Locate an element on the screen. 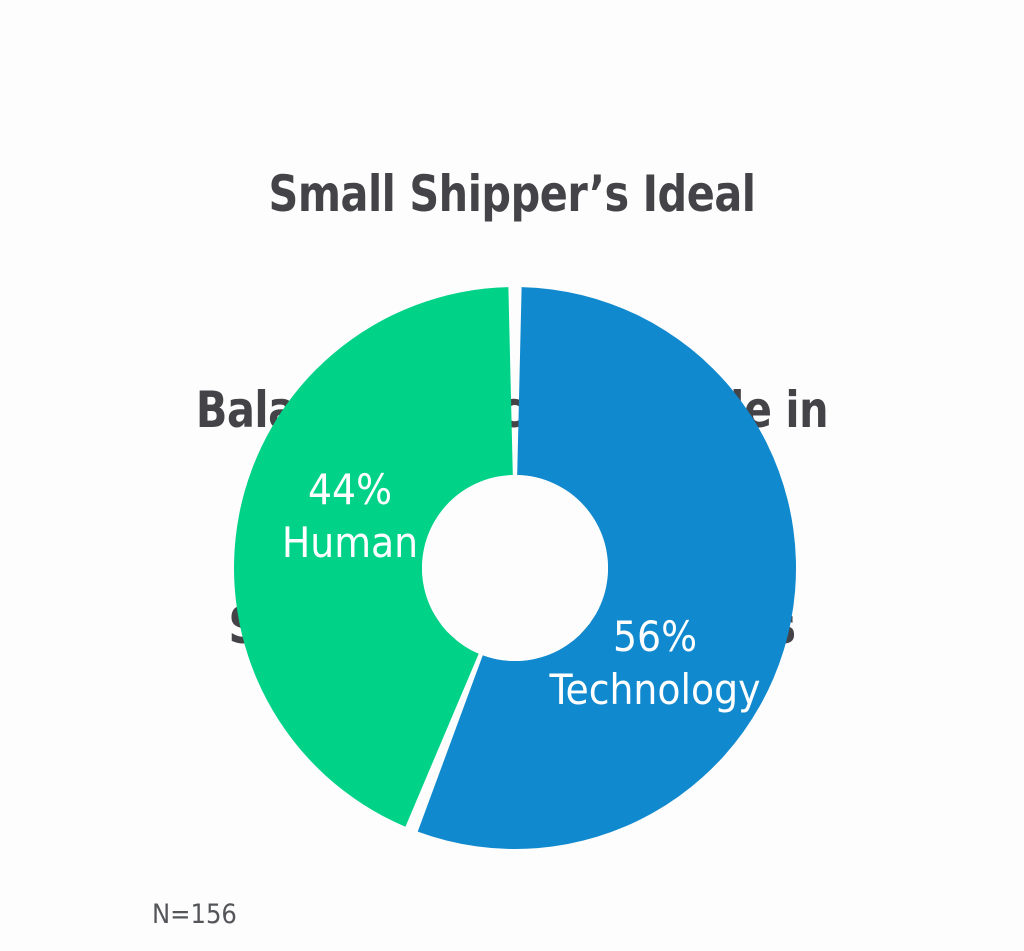 This screenshot has width=1024, height=951. donut-center-hole is located at coordinates (515, 568).